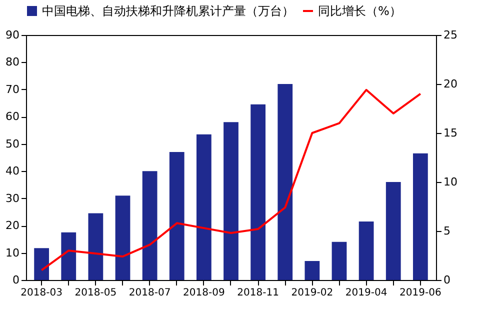 The image size is (482, 327). What do you see at coordinates (13, 62) in the screenshot?
I see `y-tick-label: 80` at bounding box center [13, 62].